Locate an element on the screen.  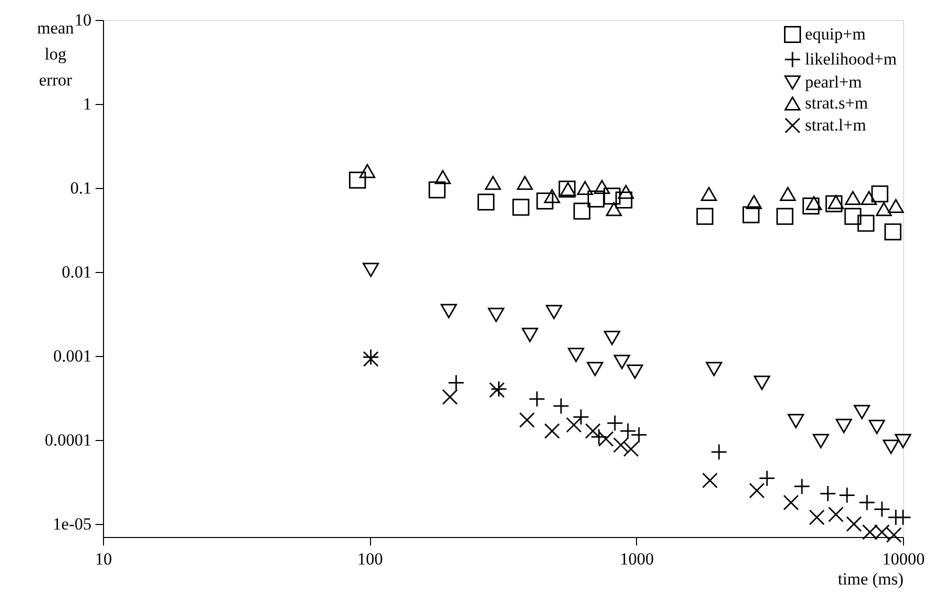
y-tick-label: 1 is located at coordinates (87, 104).